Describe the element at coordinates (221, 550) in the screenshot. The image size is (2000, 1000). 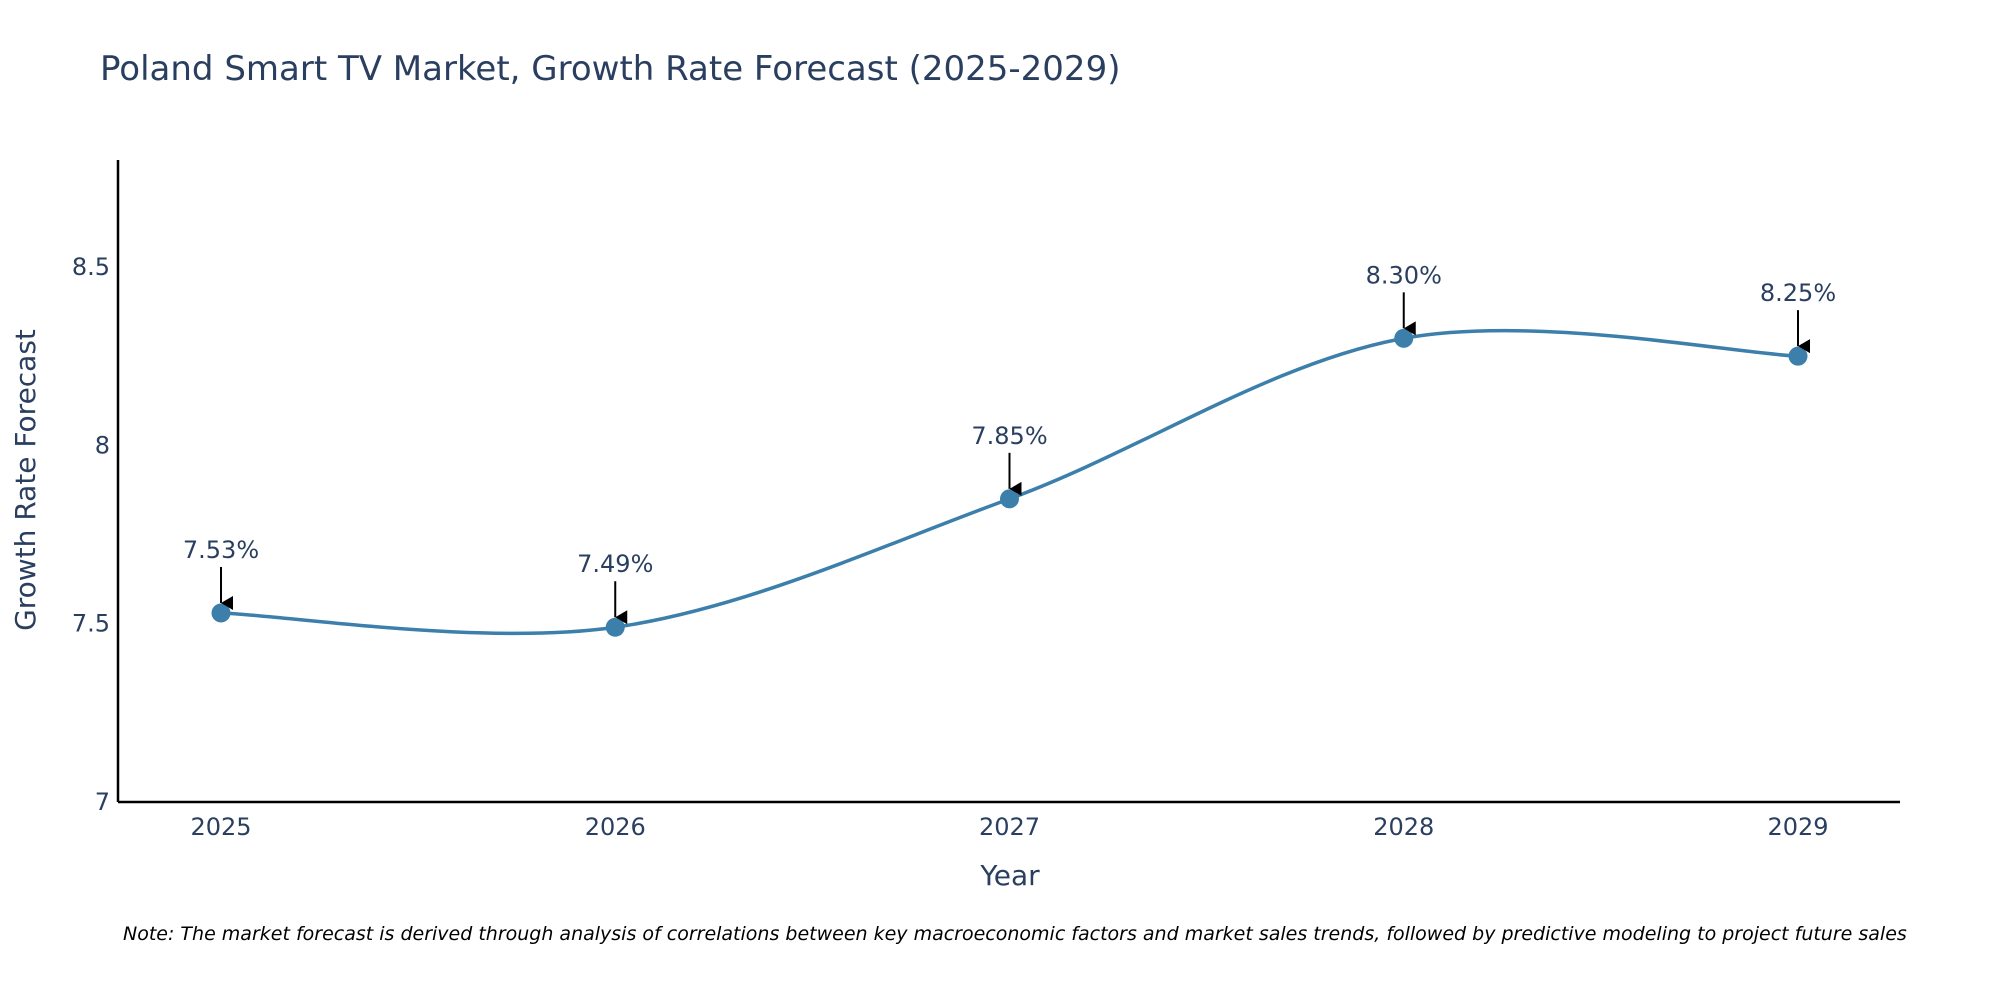
I see `data-label: 7.53%` at that location.